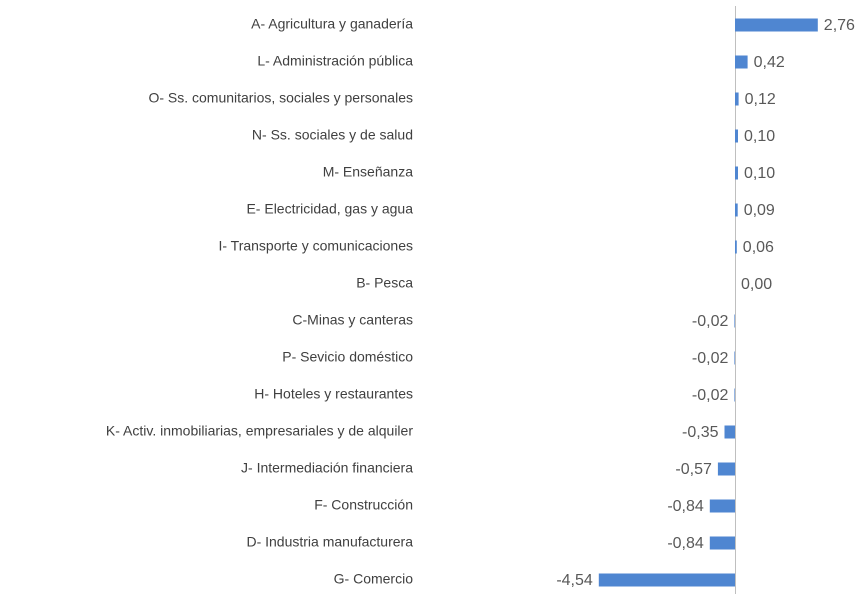  I want to click on data-label: -0,57, so click(693, 469).